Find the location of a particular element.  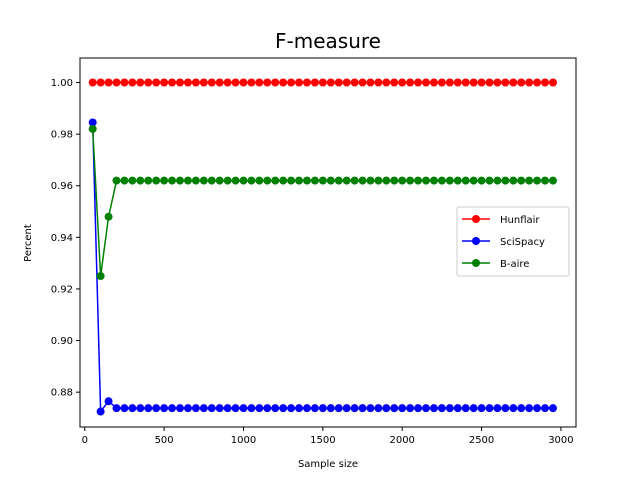

x-tick-label: 0 is located at coordinates (85, 440).